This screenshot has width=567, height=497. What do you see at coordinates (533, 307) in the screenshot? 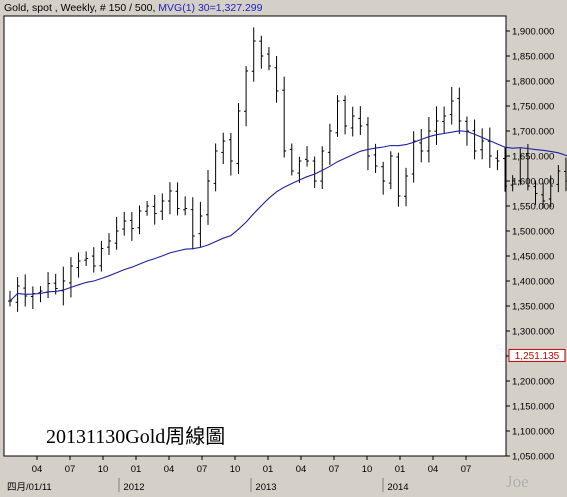
I see `y-tick-label: 1,350.000` at bounding box center [533, 307].